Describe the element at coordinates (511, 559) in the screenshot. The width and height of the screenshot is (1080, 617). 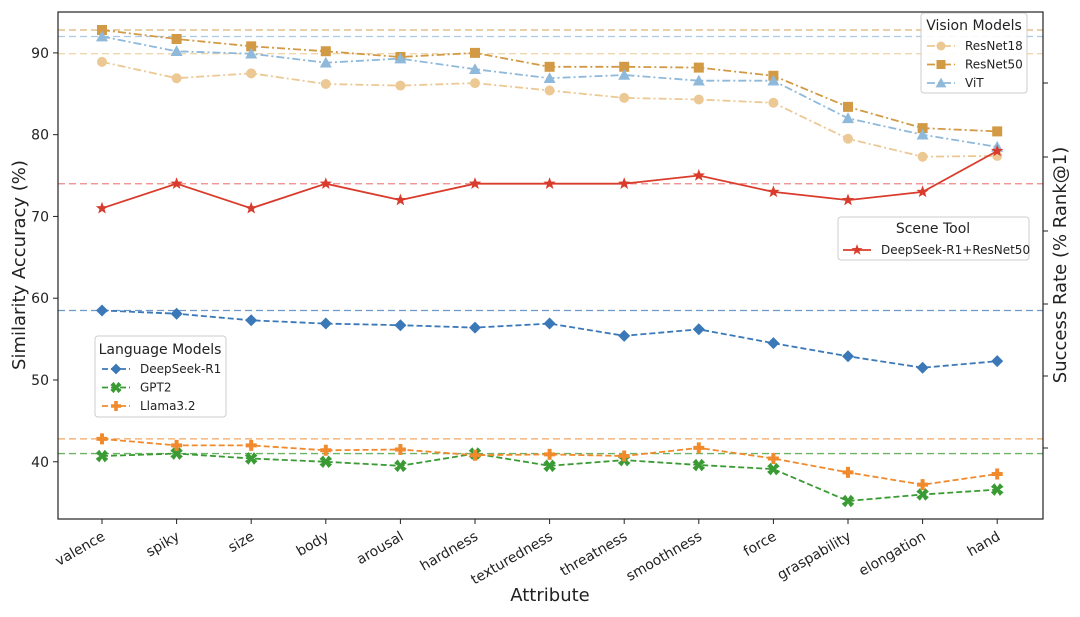
I see `x-tick-label: texturedness` at that location.